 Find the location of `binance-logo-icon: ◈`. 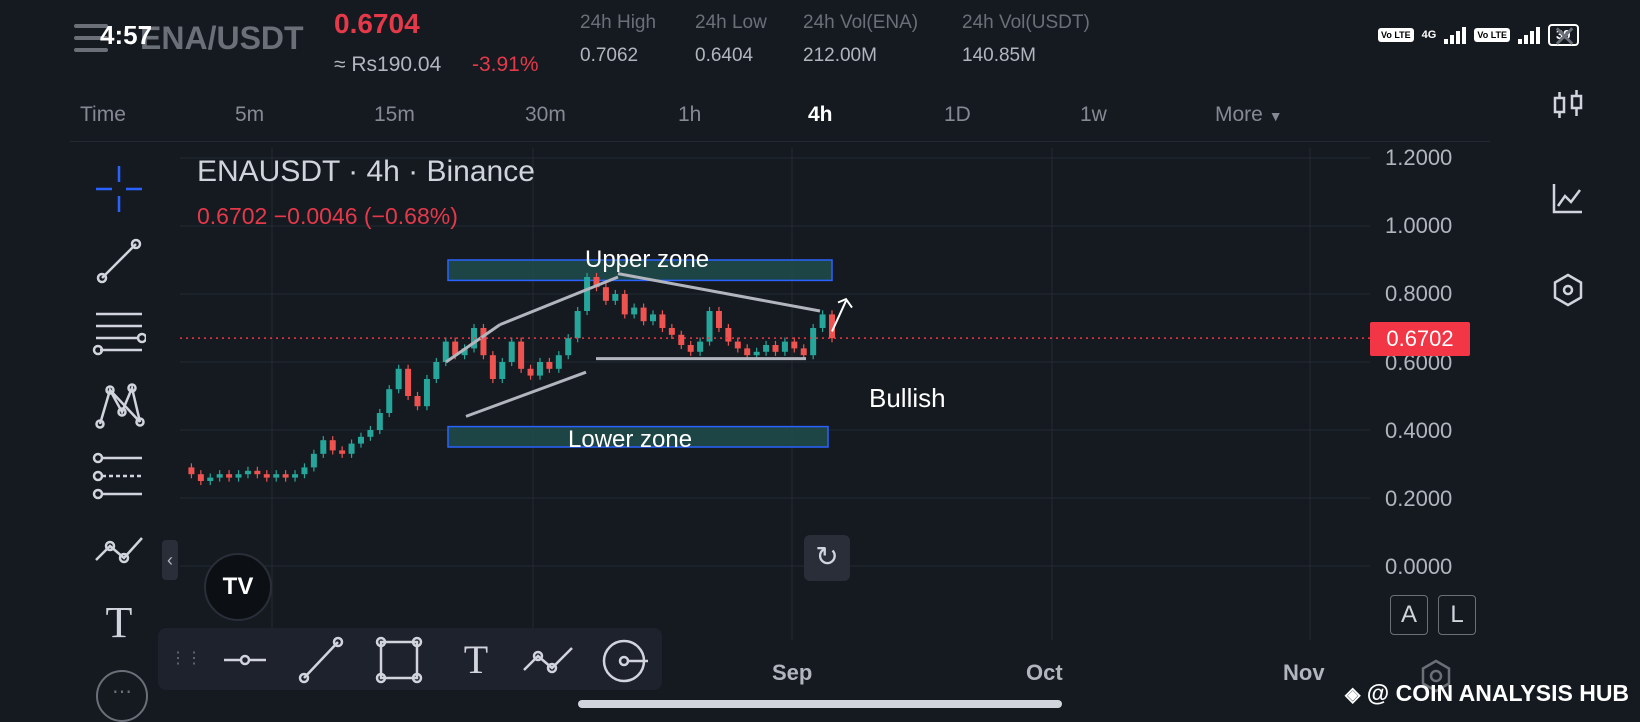

binance-logo-icon: ◈ is located at coordinates (1353, 695).